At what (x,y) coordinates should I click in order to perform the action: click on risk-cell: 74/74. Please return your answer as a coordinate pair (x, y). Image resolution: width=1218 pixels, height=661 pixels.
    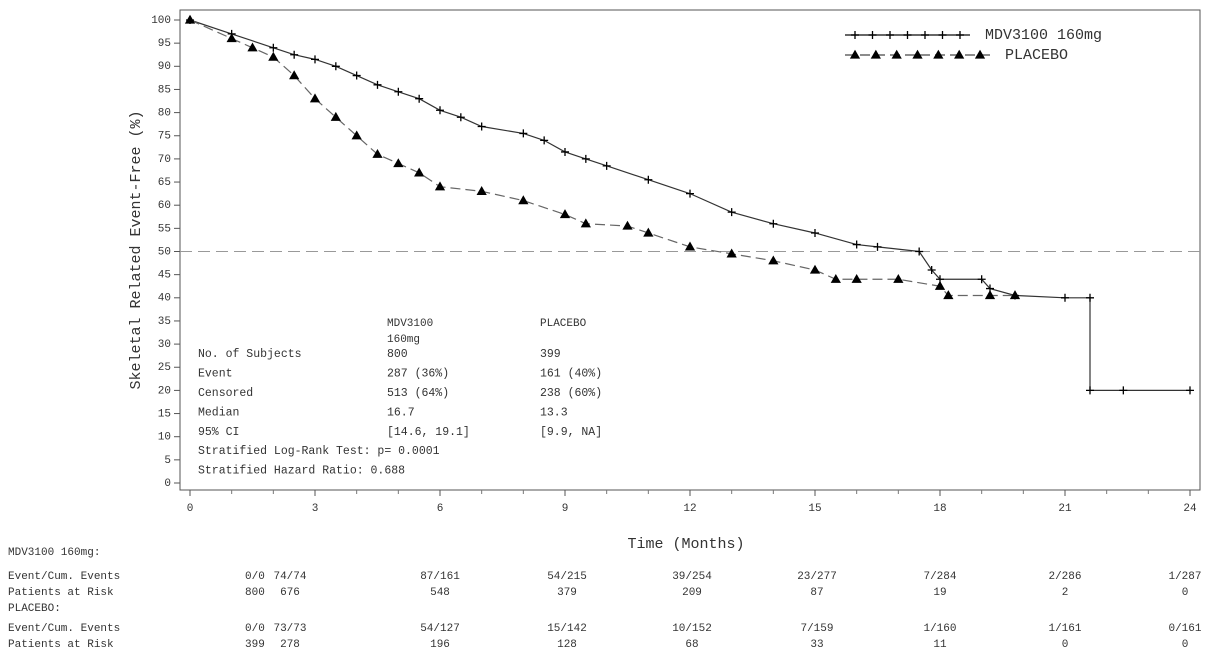
    Looking at the image, I should click on (289, 577).